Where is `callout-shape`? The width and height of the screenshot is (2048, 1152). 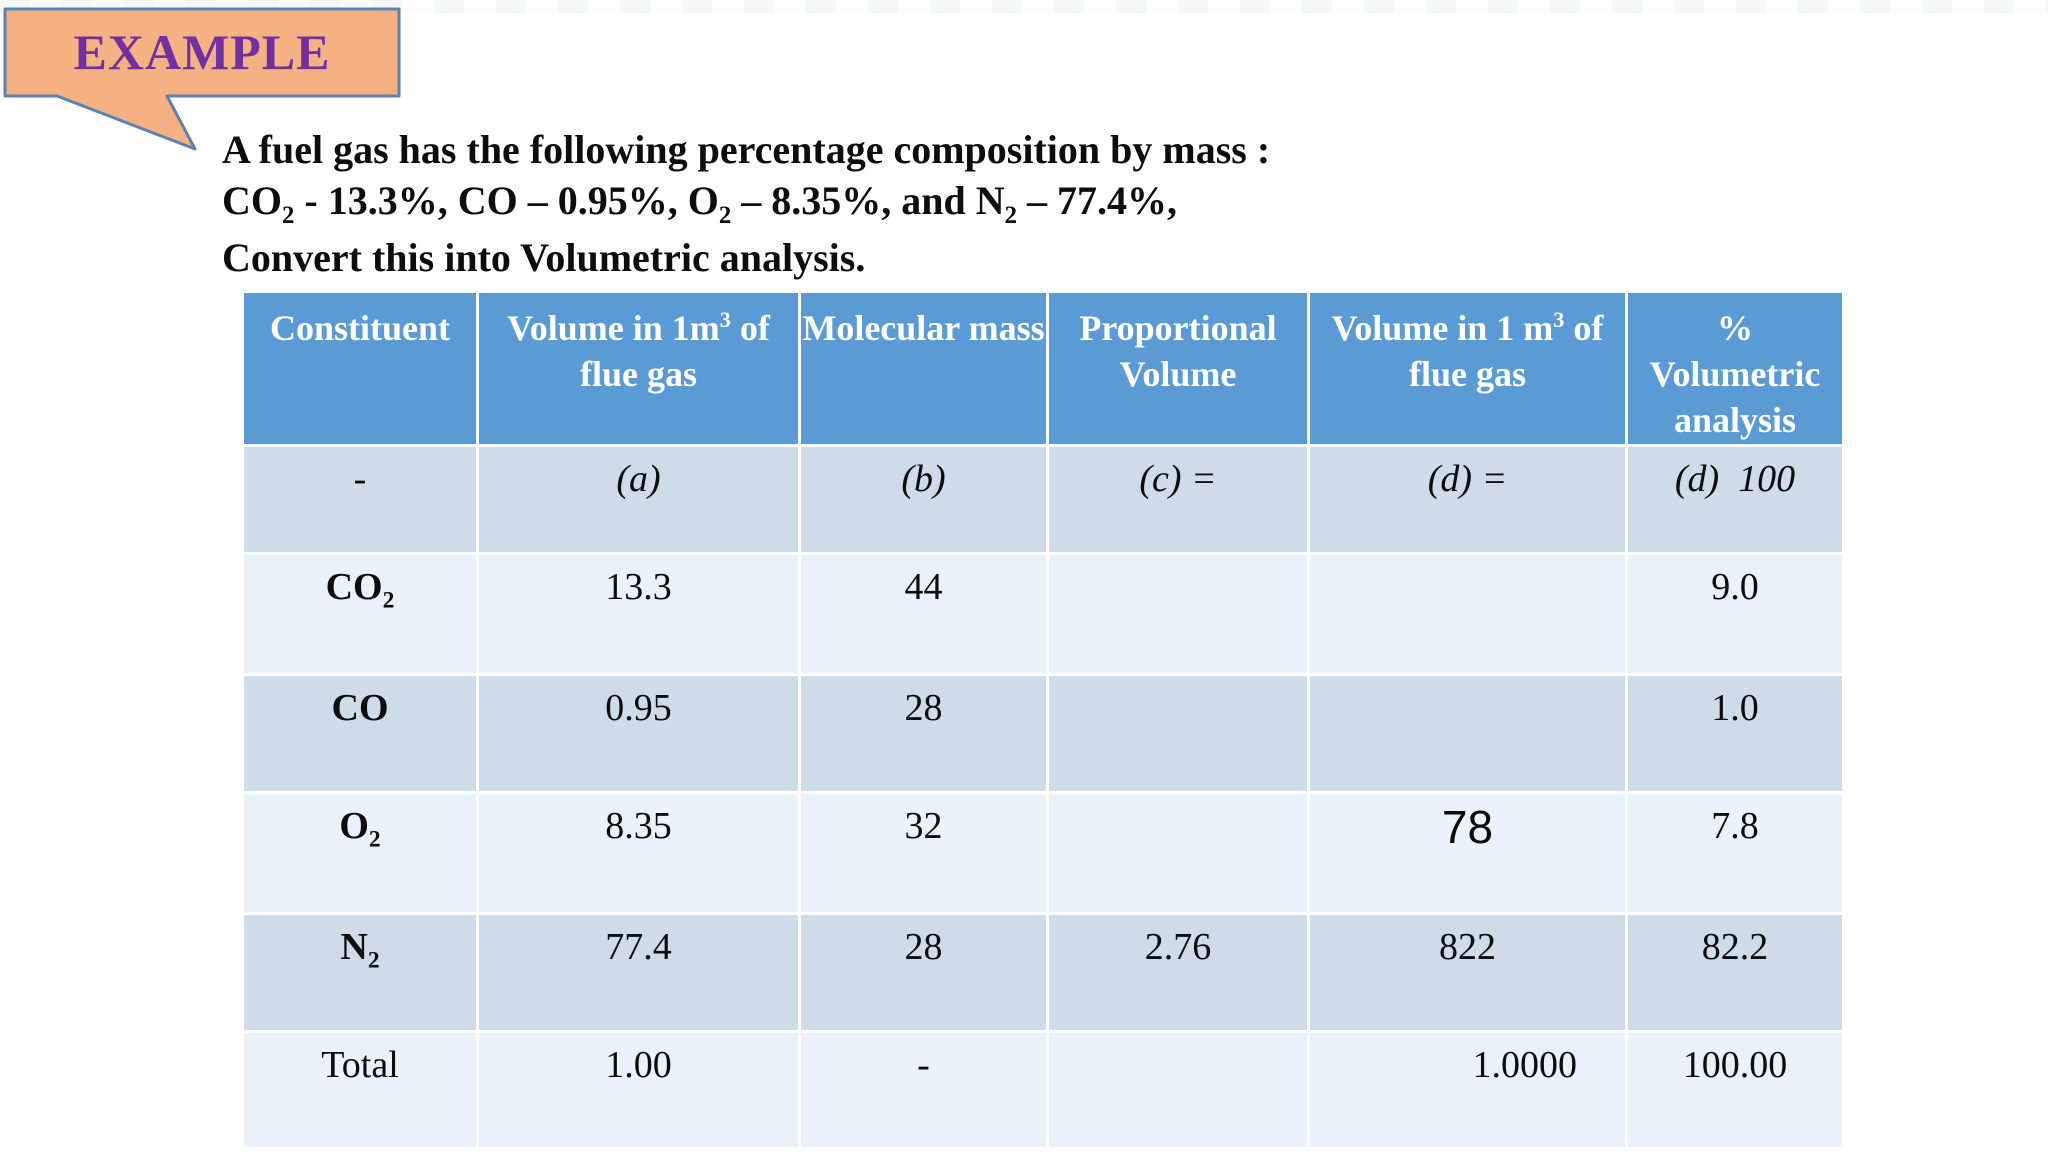
callout-shape is located at coordinates (202, 79).